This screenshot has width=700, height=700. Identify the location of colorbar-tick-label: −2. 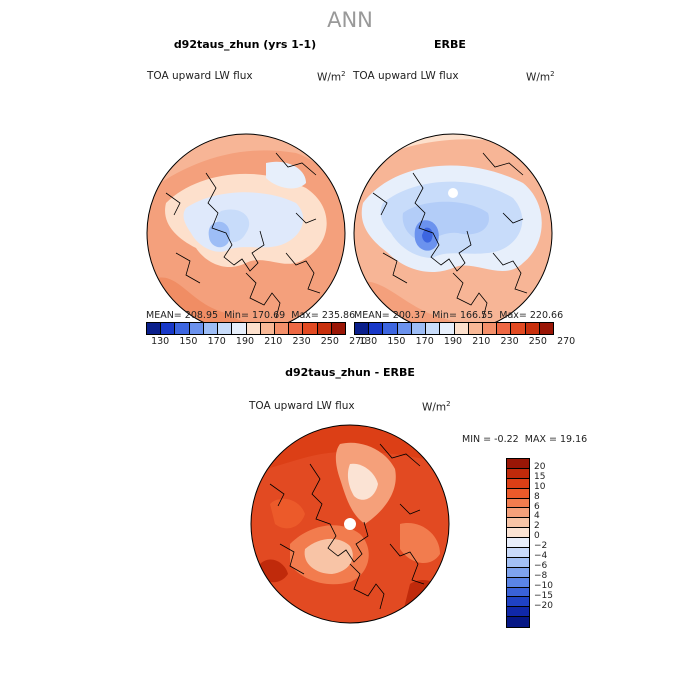
(541, 546).